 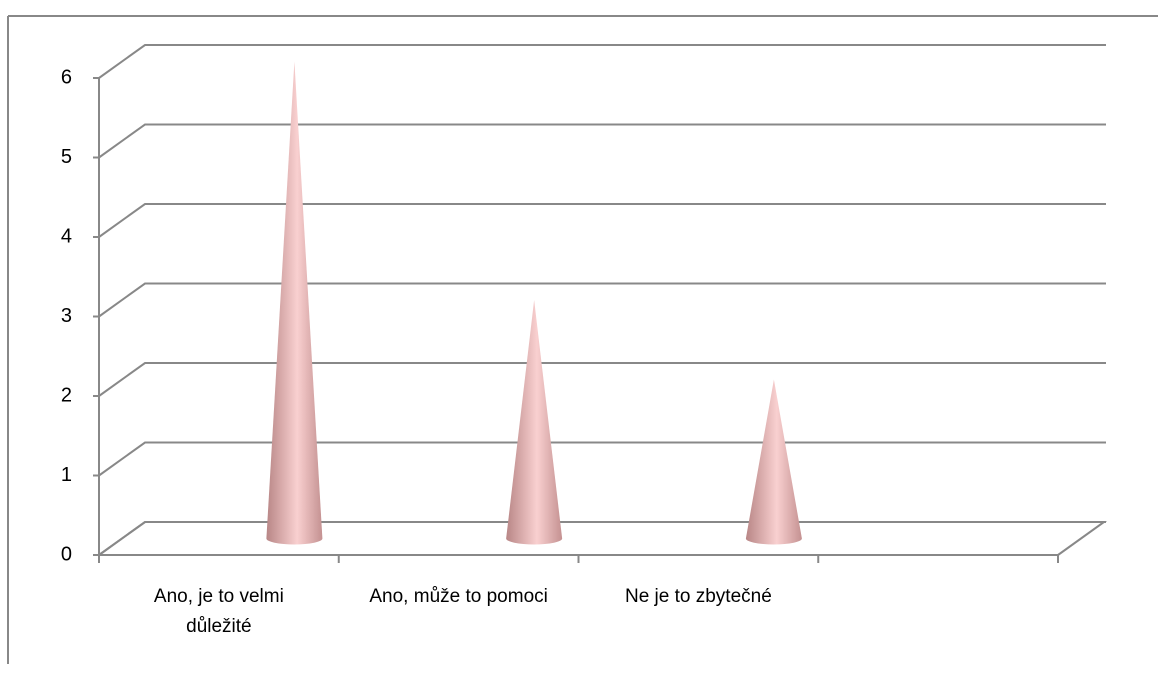 What do you see at coordinates (698, 596) in the screenshot?
I see `x-tick-label: Ne je to zbytečné` at bounding box center [698, 596].